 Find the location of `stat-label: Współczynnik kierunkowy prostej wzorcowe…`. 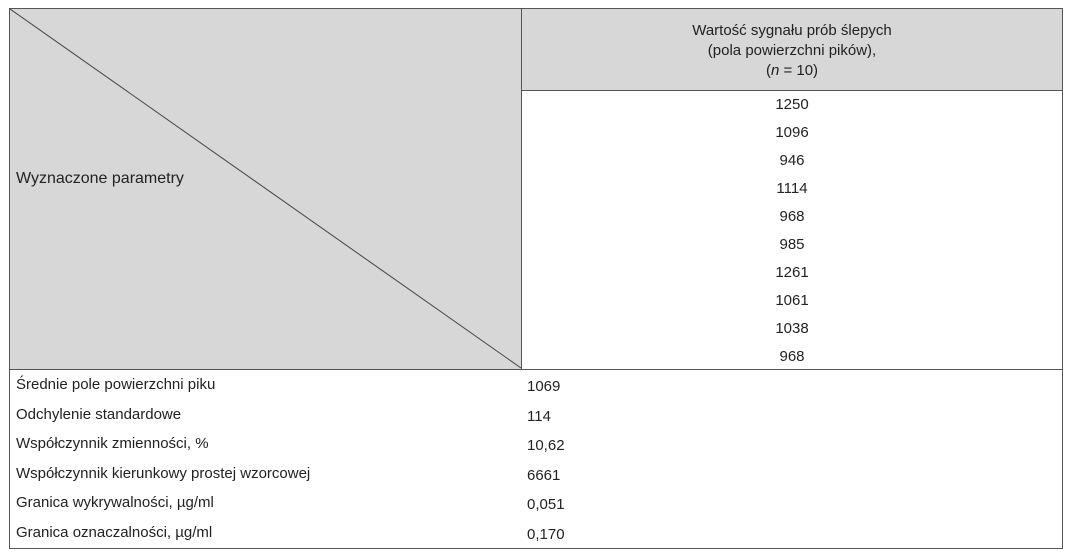

stat-label: Współczynnik kierunkowy prostej wzorcowe… is located at coordinates (163, 473).